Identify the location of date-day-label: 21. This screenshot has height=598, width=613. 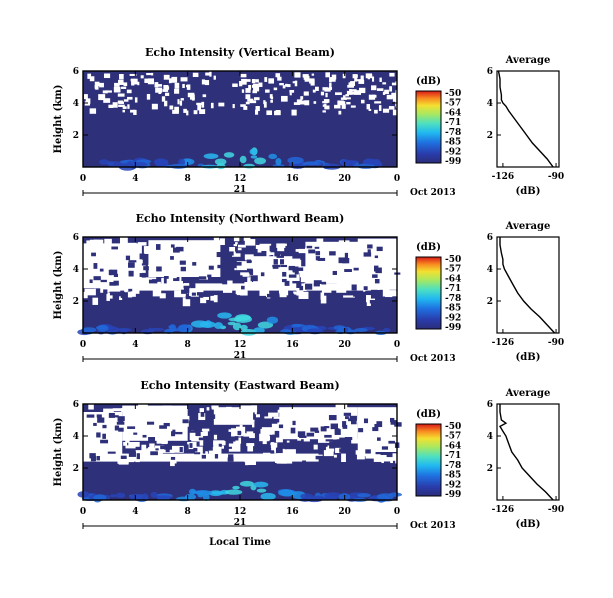
(240, 356).